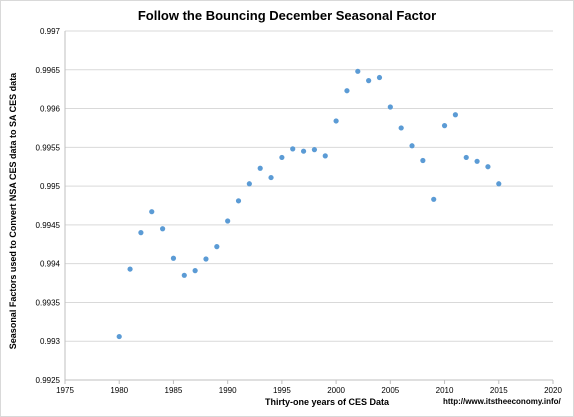 Image resolution: width=574 pixels, height=417 pixels. What do you see at coordinates (50, 186) in the screenshot?
I see `y-tick-label: 0.995` at bounding box center [50, 186].